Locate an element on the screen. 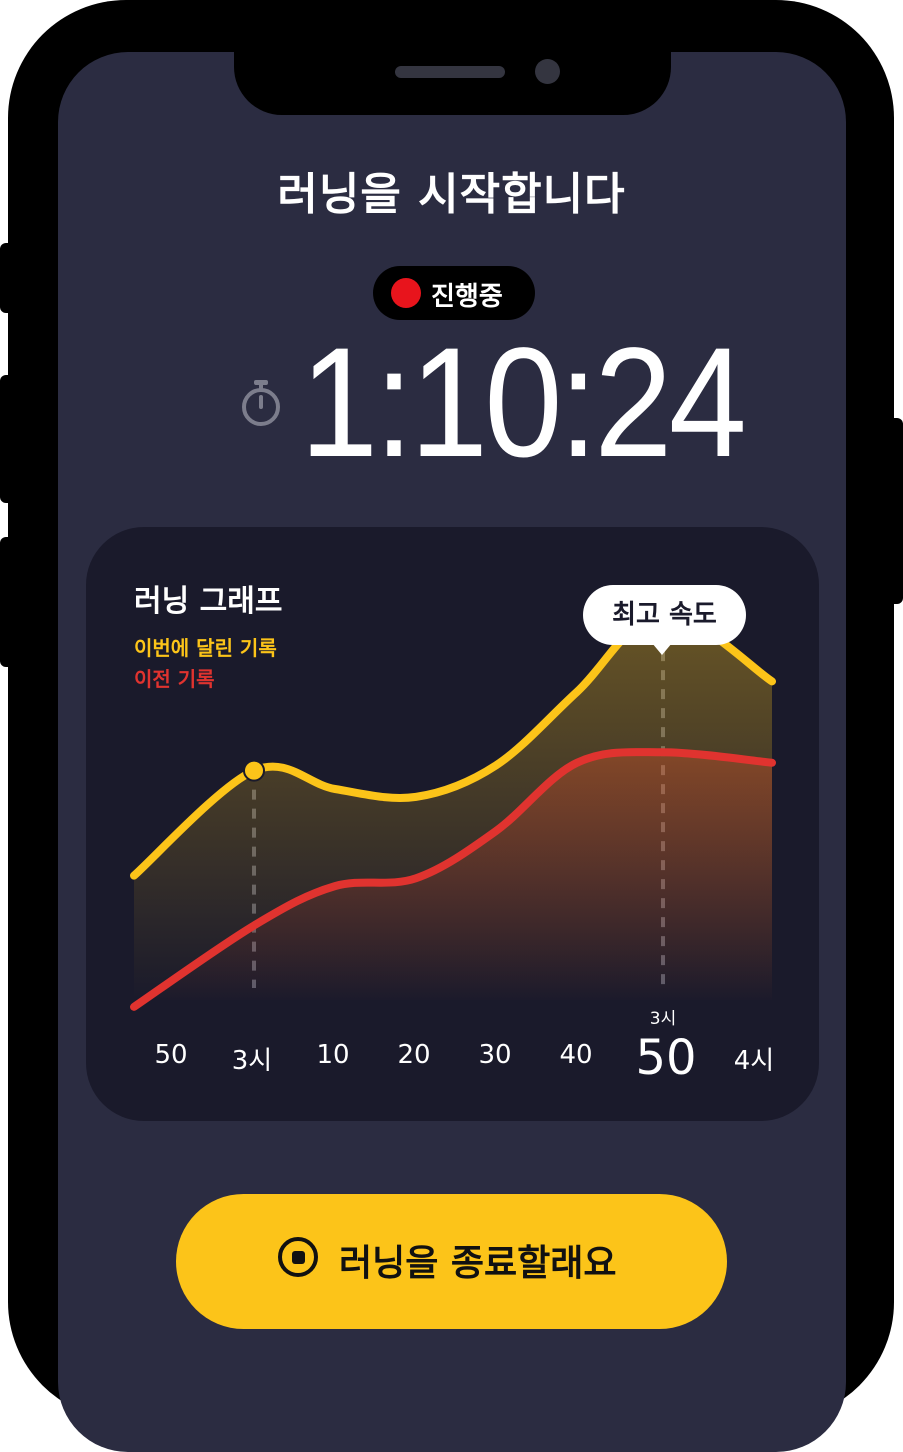 This screenshot has height=1452, width=903. x-tick-label: 50 is located at coordinates (171, 1055).